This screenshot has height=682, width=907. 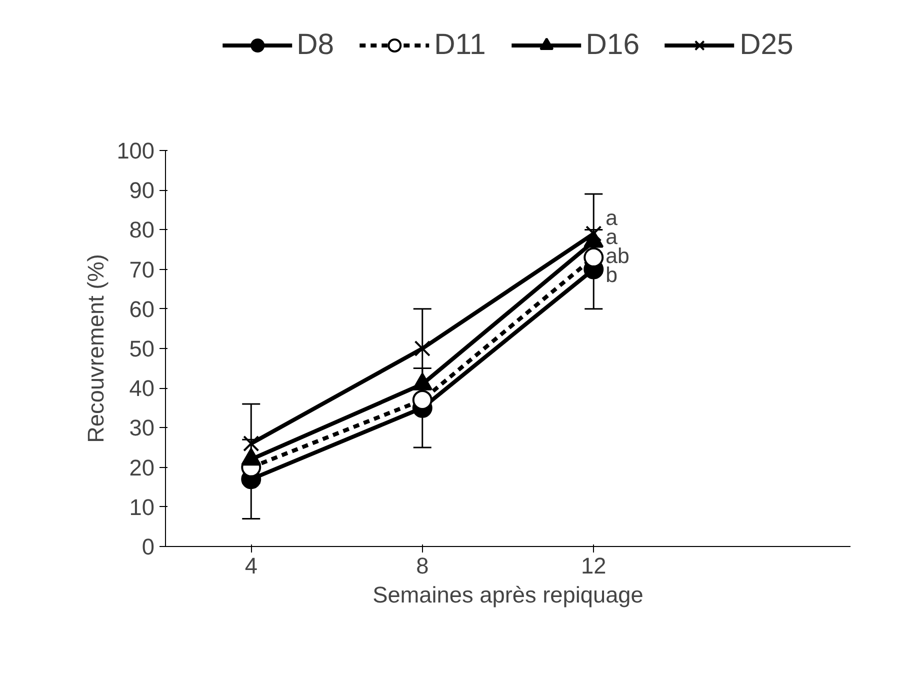 I want to click on y-tick-label: 80, so click(x=141, y=229).